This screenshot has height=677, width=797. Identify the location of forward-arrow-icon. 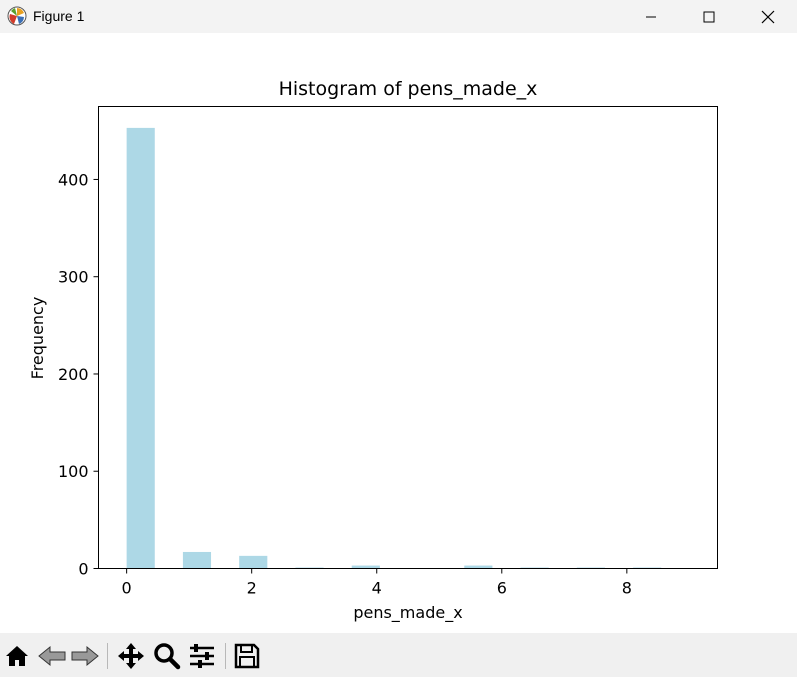
(85, 656).